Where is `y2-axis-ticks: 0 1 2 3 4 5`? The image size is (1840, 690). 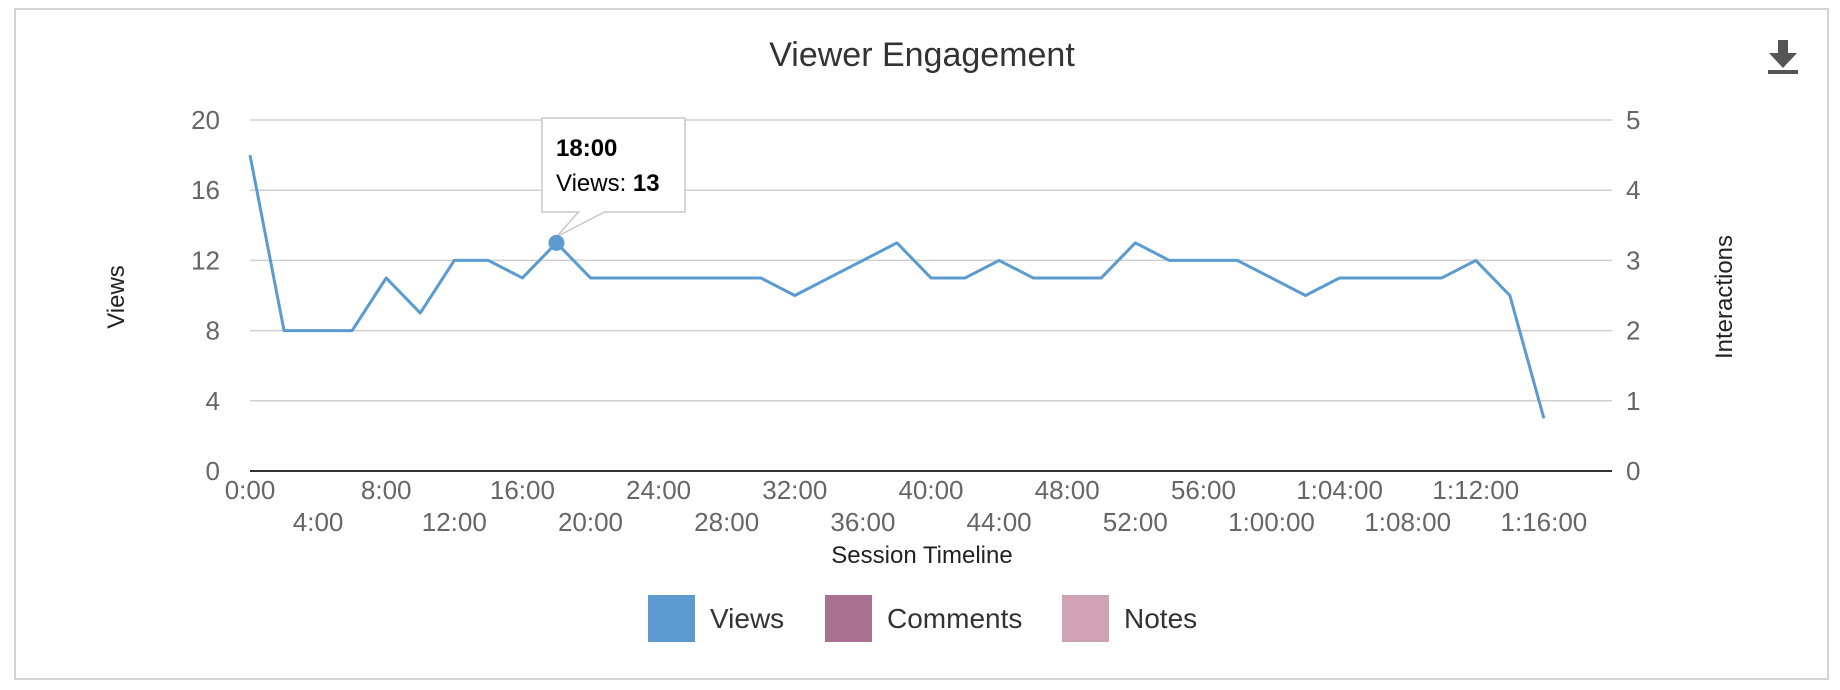
y2-axis-ticks: 0 1 2 3 4 5 is located at coordinates (1633, 295).